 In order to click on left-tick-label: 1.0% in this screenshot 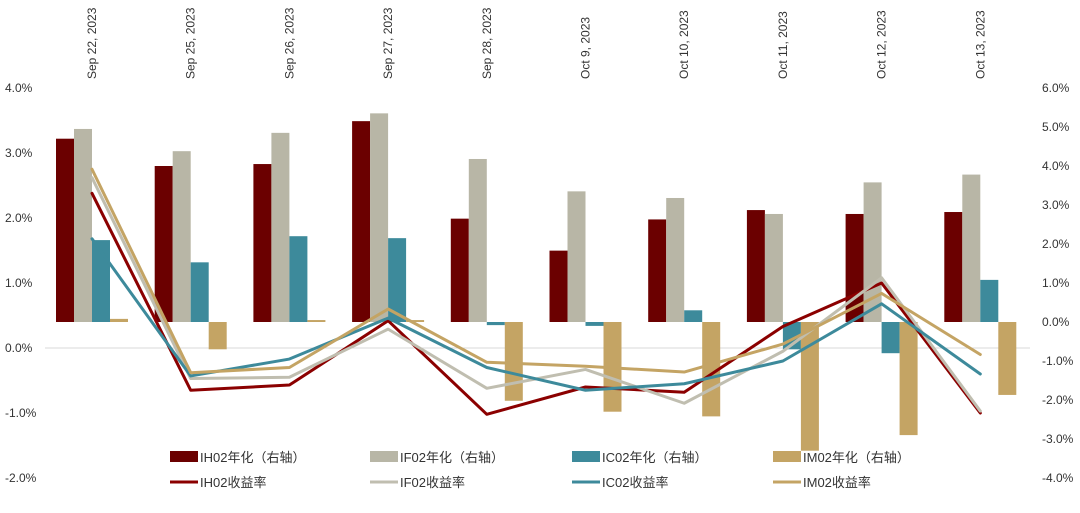, I will do `click(19, 283)`.